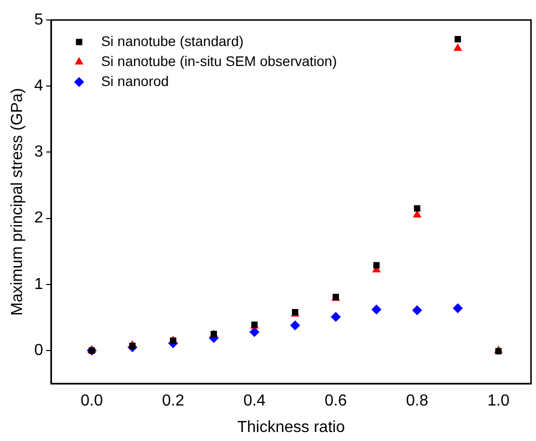 The width and height of the screenshot is (536, 441). I want to click on y-tick-label: 2, so click(39, 218).